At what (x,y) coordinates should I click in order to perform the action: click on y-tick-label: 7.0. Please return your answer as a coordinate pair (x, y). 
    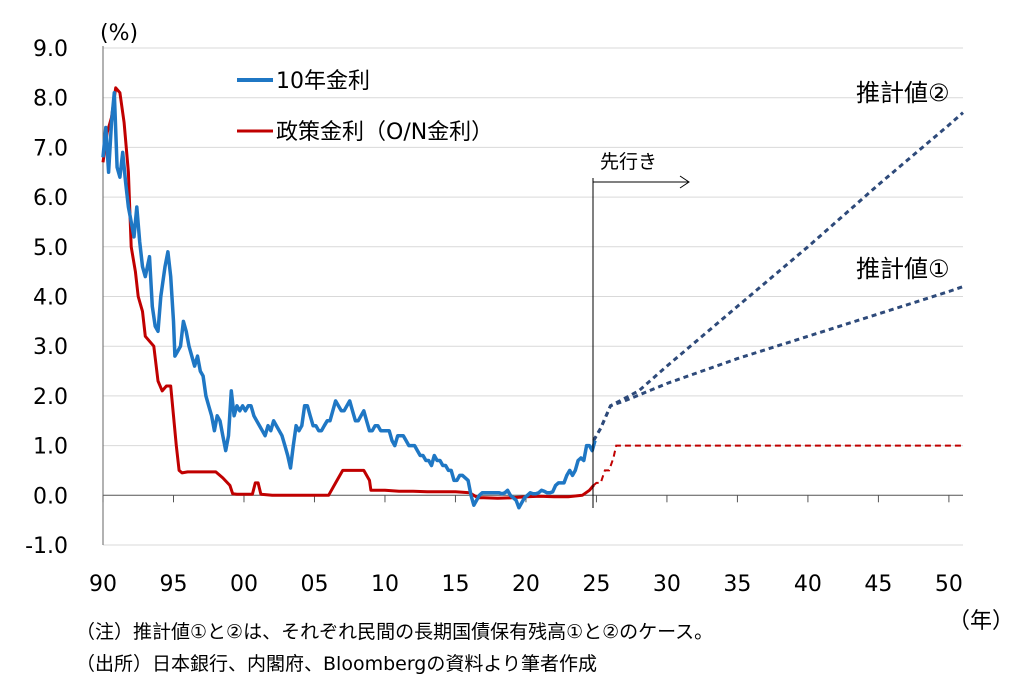
    Looking at the image, I should click on (50, 148).